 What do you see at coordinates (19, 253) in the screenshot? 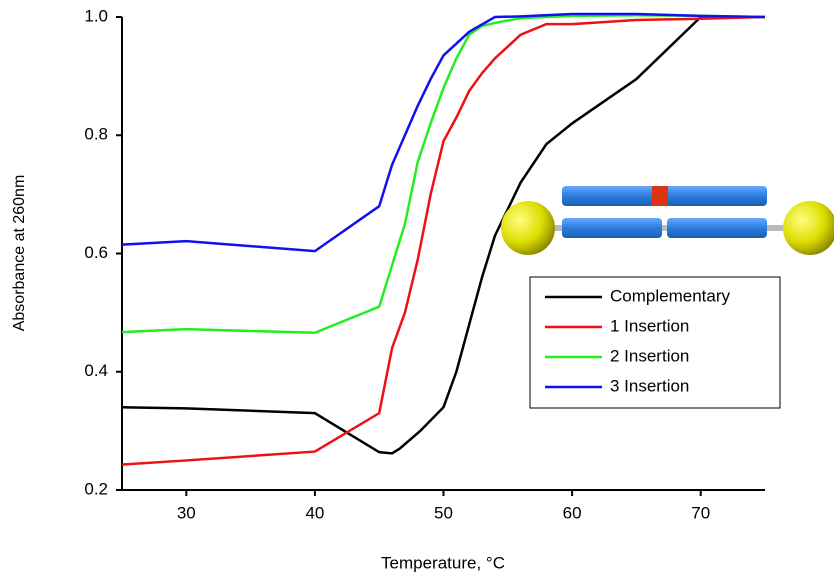
I see `y-axis-label: Absorbance at 260nm` at bounding box center [19, 253].